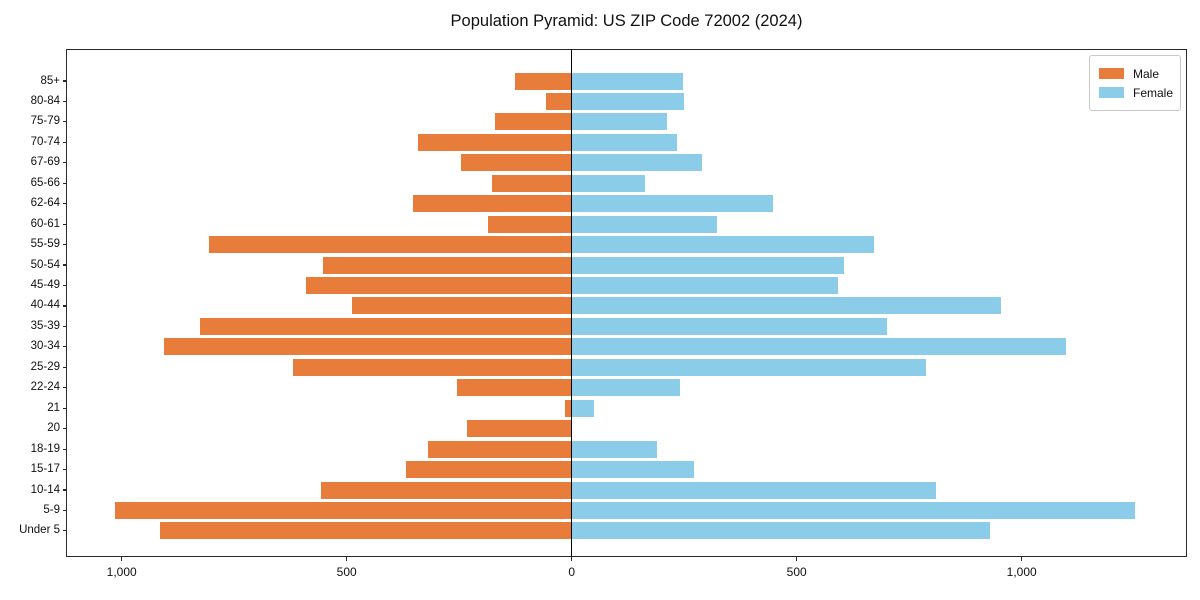 The height and width of the screenshot is (600, 1200). Describe the element at coordinates (1153, 92) in the screenshot. I see `legend-female-label: Female` at that location.